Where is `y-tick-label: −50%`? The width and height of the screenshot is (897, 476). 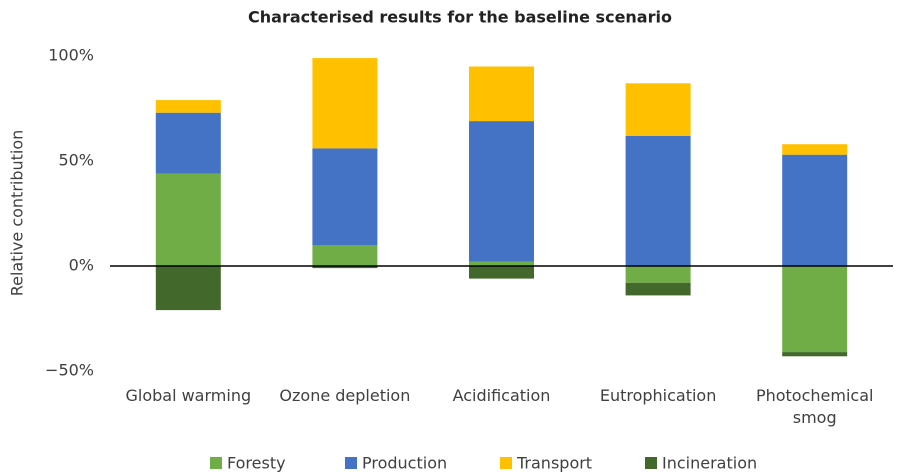 y-tick-label: −50% is located at coordinates (69, 370).